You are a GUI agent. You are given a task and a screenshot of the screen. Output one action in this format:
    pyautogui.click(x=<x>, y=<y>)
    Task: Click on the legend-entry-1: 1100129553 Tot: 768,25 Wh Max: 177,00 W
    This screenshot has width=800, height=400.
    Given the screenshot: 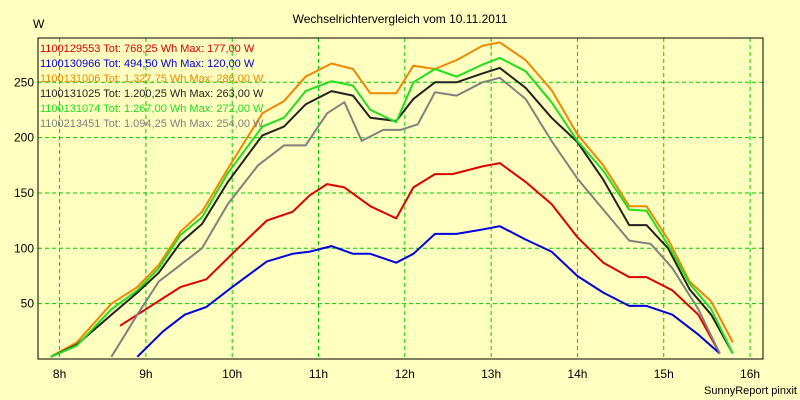 What is the action you would take?
    pyautogui.click(x=147, y=49)
    